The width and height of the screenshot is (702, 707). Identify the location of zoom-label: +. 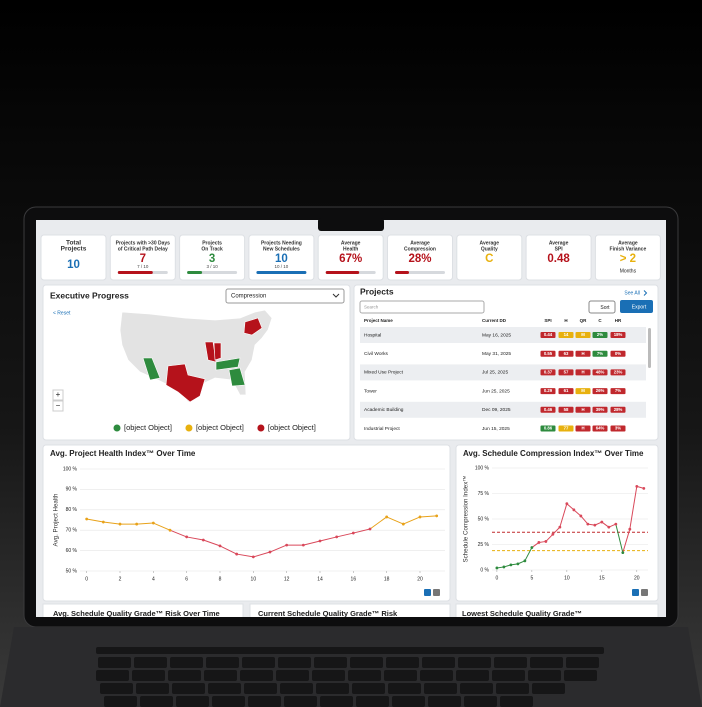
(58, 394).